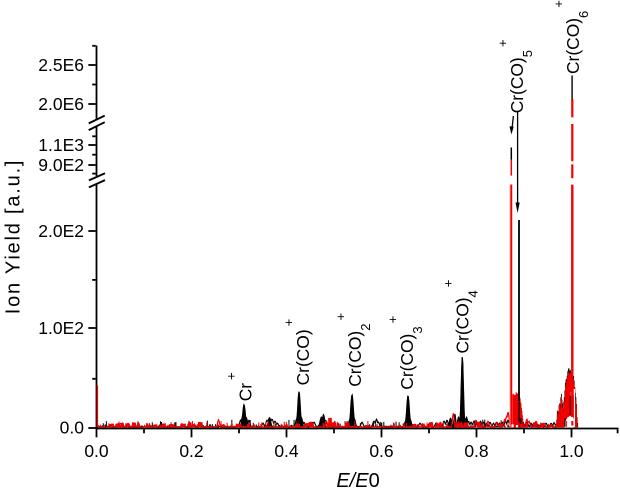  What do you see at coordinates (61, 65) in the screenshot?
I see `svg-text: 2.5E6` at bounding box center [61, 65].